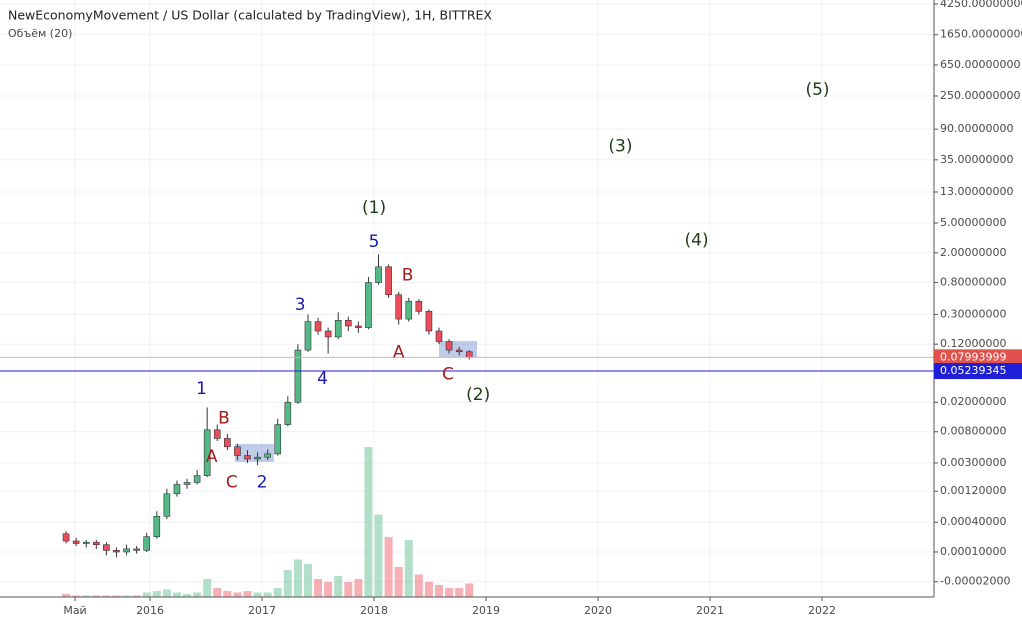  Describe the element at coordinates (975, 581) in the screenshot. I see `y-tick-label: -0.00002000` at that location.